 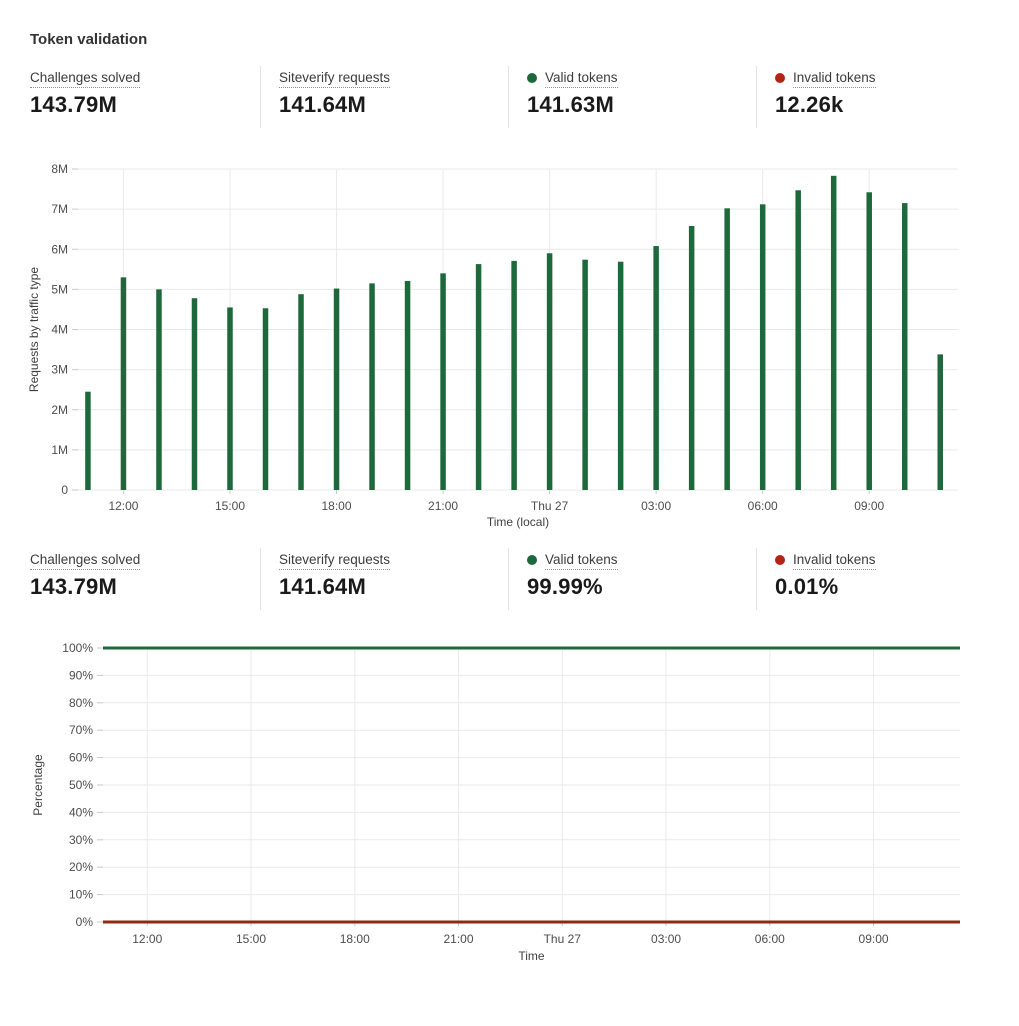 What do you see at coordinates (81, 840) in the screenshot?
I see `y-tick-label: 30%` at bounding box center [81, 840].